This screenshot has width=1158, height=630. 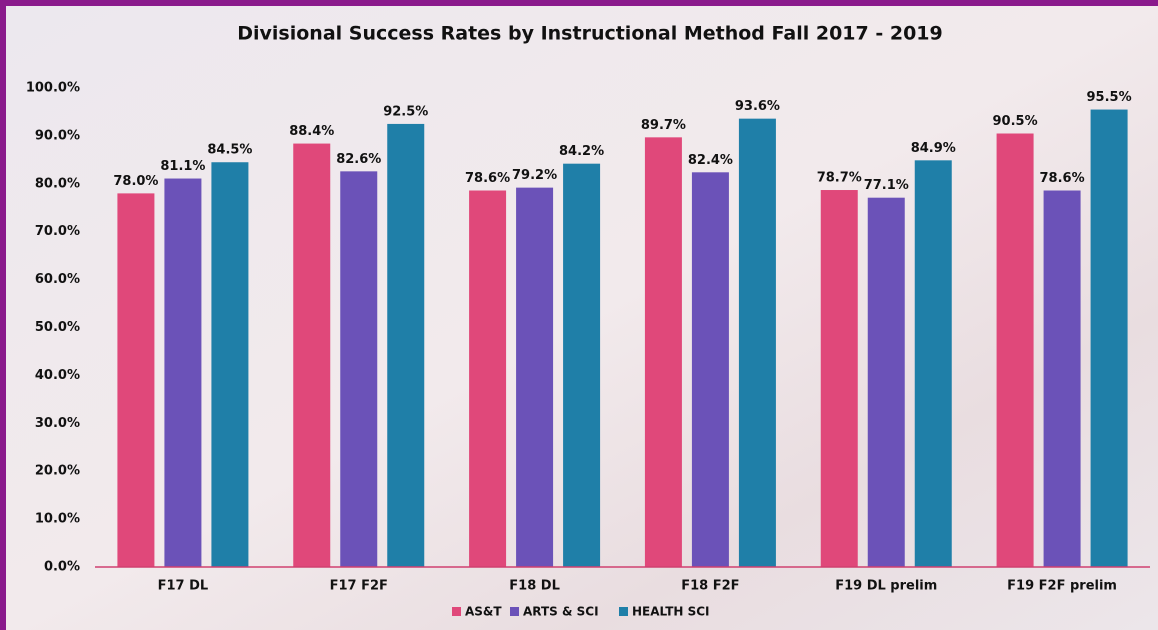 I want to click on value-label: 79.2%, so click(x=534, y=175).